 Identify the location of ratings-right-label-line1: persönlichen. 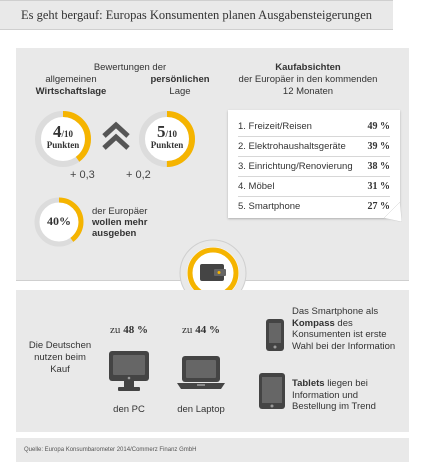
(180, 79).